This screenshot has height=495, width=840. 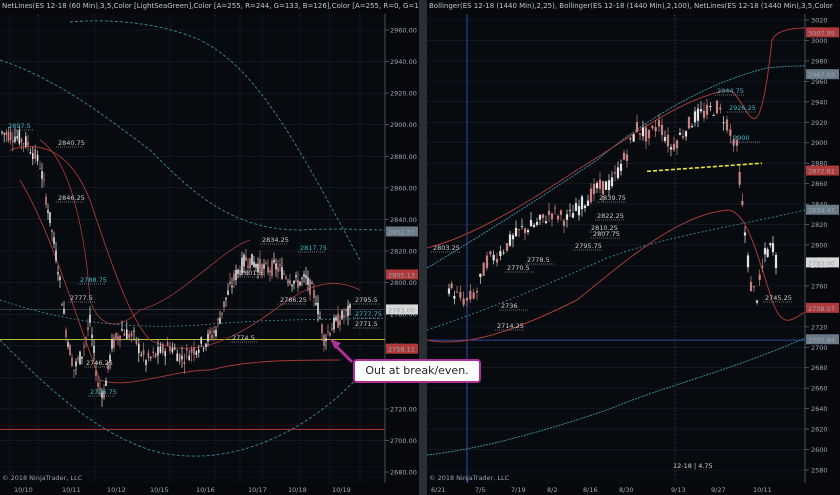 I want to click on left-copyright: © 2018 NinjaTrader, LLC, so click(x=42, y=478).